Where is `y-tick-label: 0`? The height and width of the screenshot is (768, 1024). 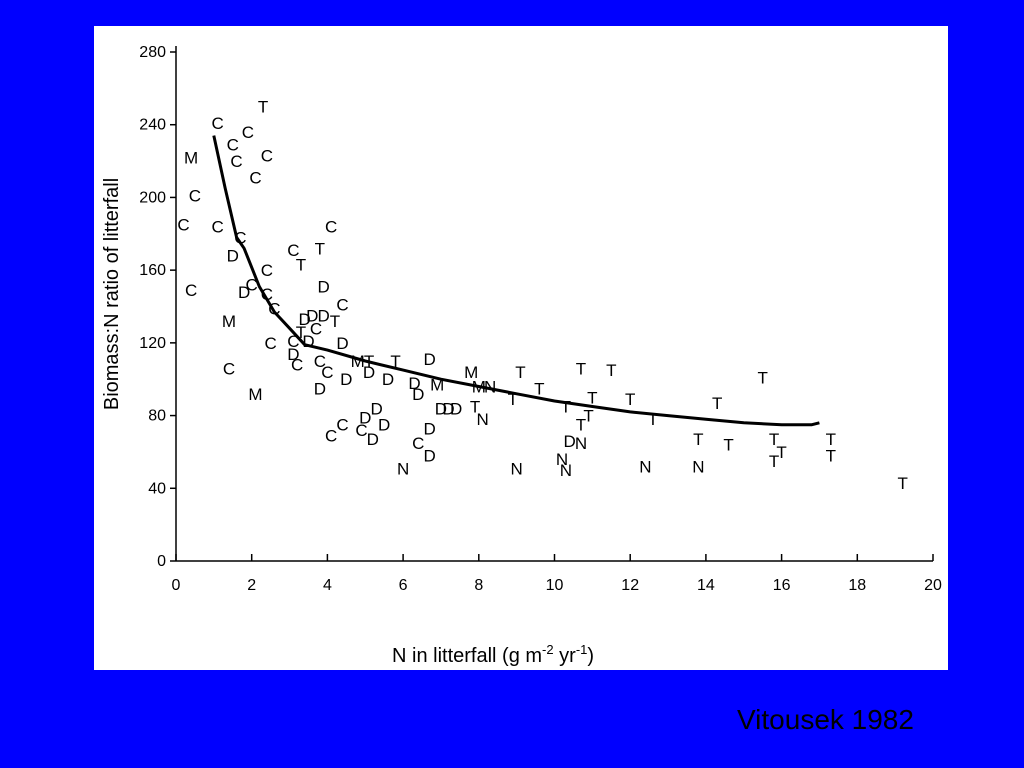 y-tick-label: 0 is located at coordinates (161, 561).